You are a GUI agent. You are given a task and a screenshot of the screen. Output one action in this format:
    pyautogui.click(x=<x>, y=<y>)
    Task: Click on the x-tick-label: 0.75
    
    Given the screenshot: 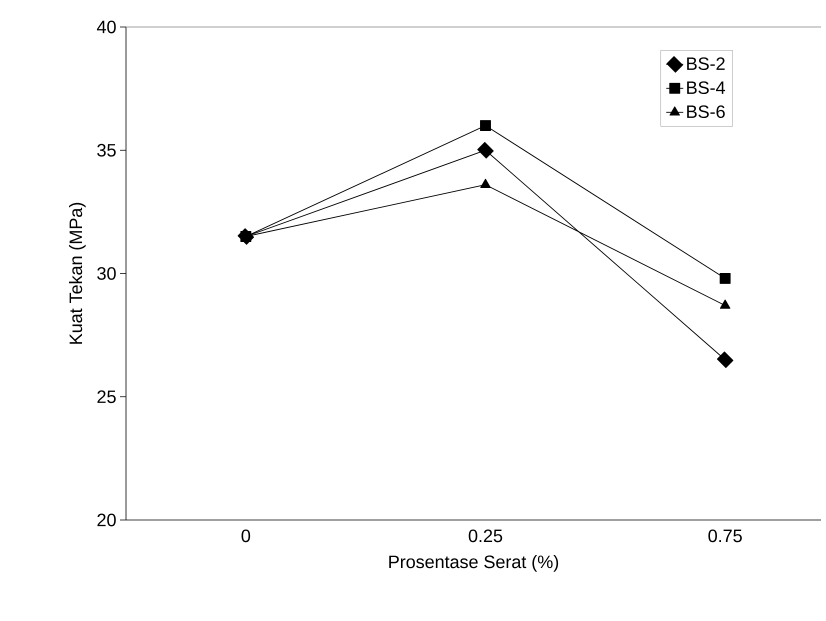 What is the action you would take?
    pyautogui.click(x=725, y=535)
    